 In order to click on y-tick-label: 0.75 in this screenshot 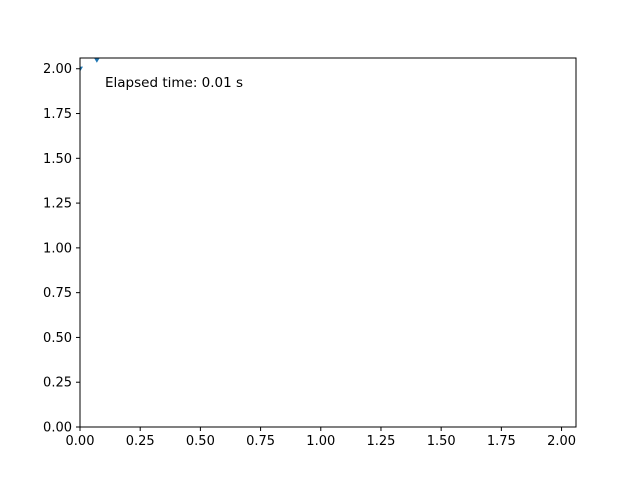, I will do `click(57, 293)`.